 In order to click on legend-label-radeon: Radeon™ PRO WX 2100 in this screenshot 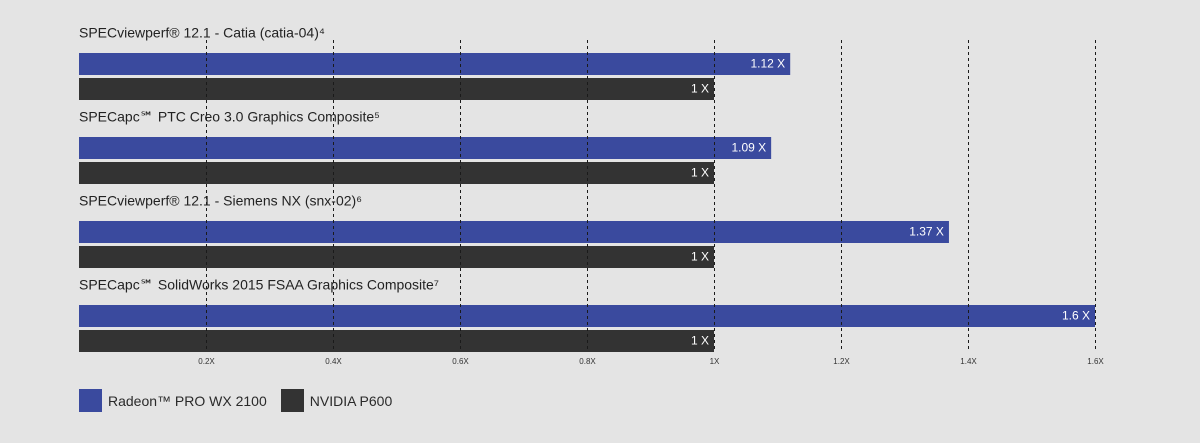, I will do `click(187, 400)`.